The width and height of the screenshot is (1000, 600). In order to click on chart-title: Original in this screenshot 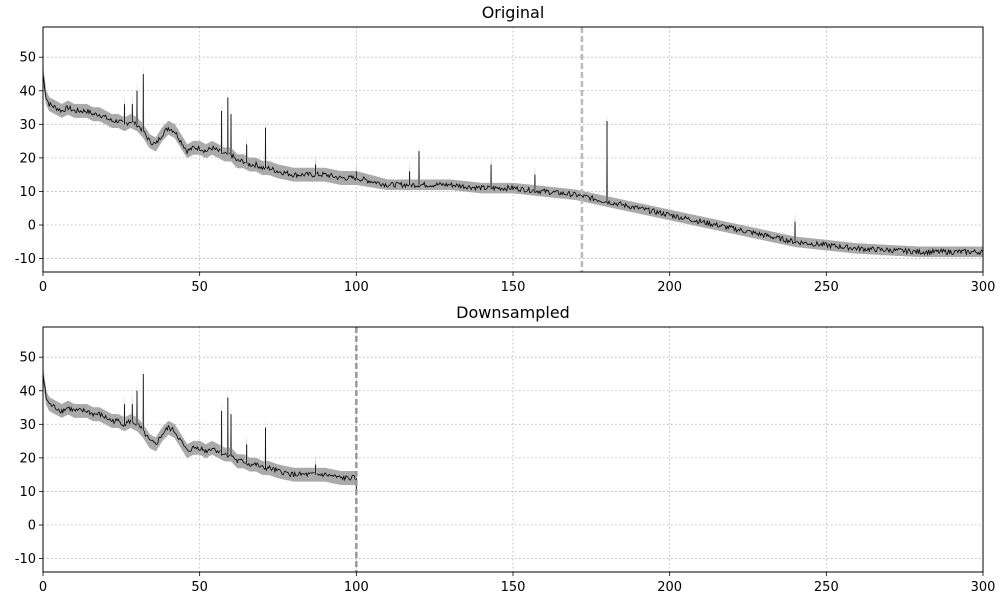, I will do `click(513, 12)`.